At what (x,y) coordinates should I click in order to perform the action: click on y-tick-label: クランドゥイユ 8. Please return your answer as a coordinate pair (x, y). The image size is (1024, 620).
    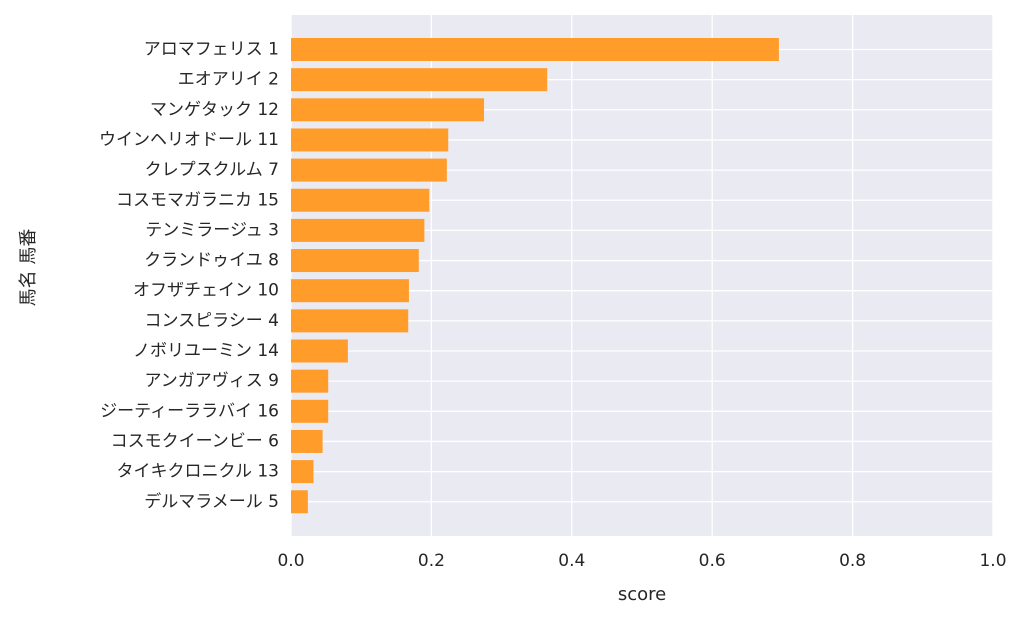
    Looking at the image, I should click on (211, 261).